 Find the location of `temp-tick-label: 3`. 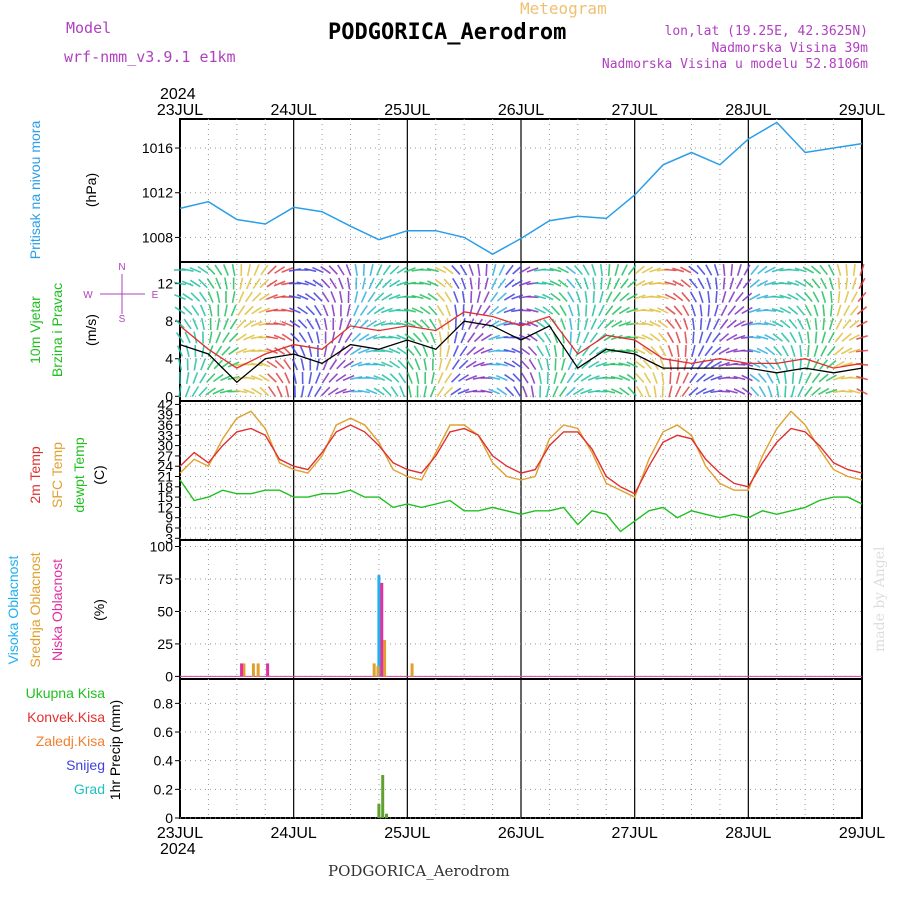

temp-tick-label: 3 is located at coordinates (169, 538).